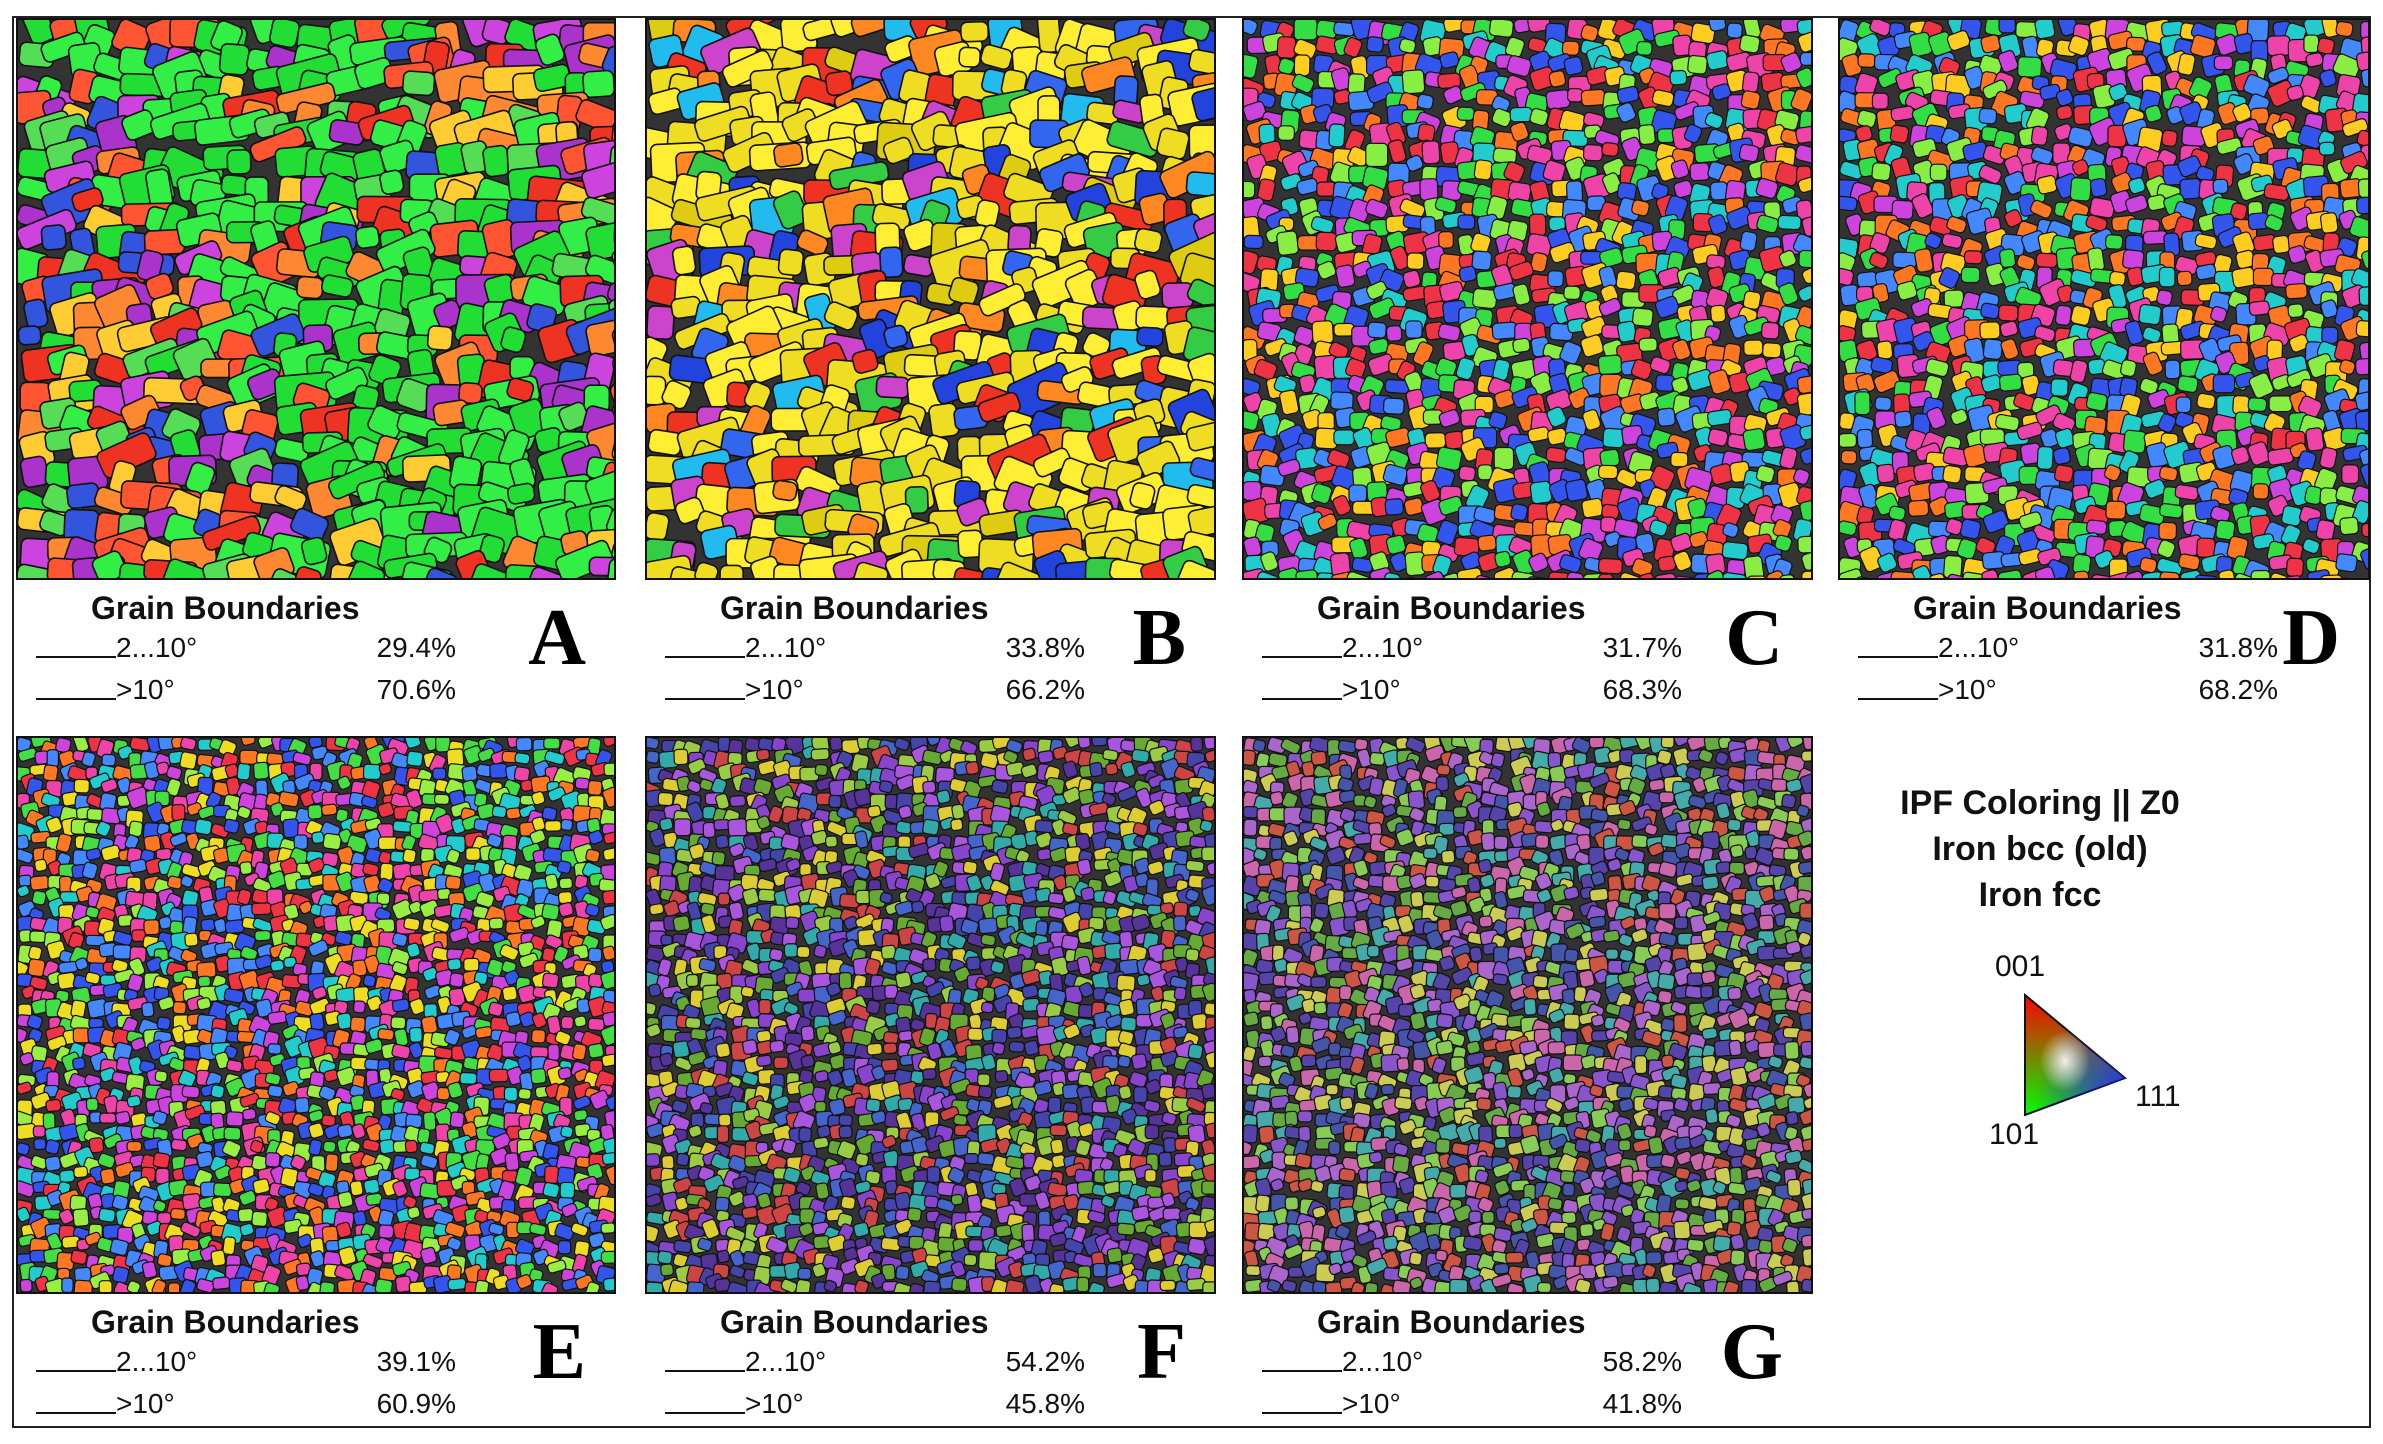 Image resolution: width=2383 pixels, height=1444 pixels. I want to click on ipf-label-001: 001, so click(2020, 966).